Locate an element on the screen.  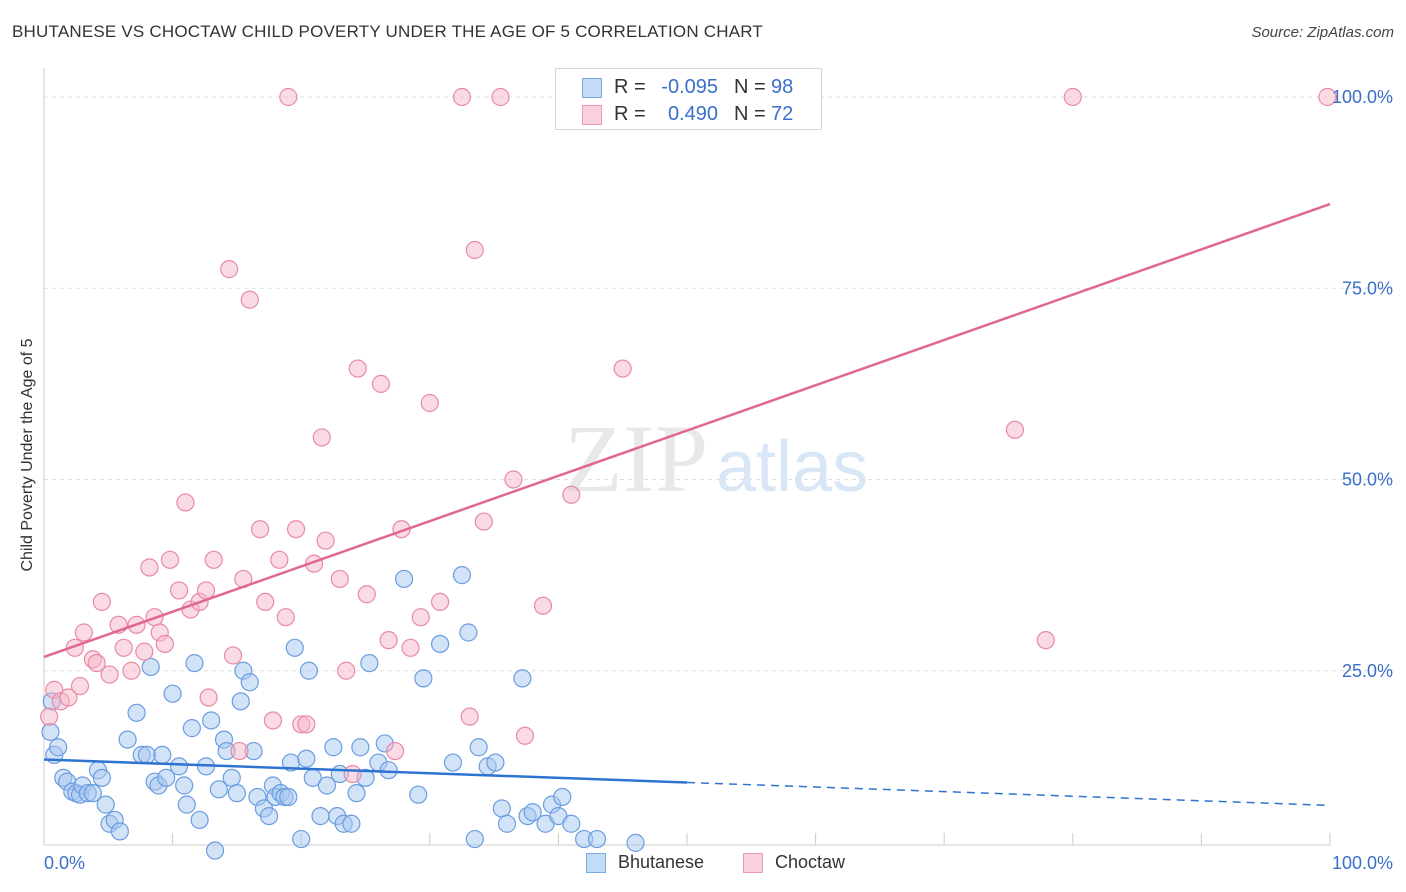
bhutanese-trend-line is located at coordinates (365, 771).